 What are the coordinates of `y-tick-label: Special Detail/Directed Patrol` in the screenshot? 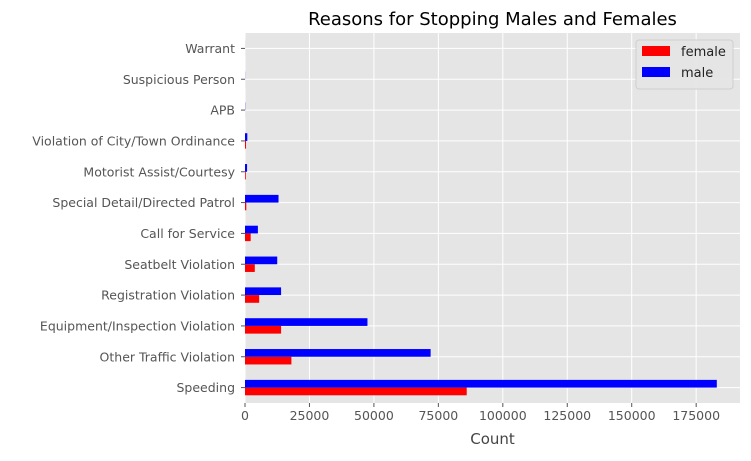 It's located at (143, 202).